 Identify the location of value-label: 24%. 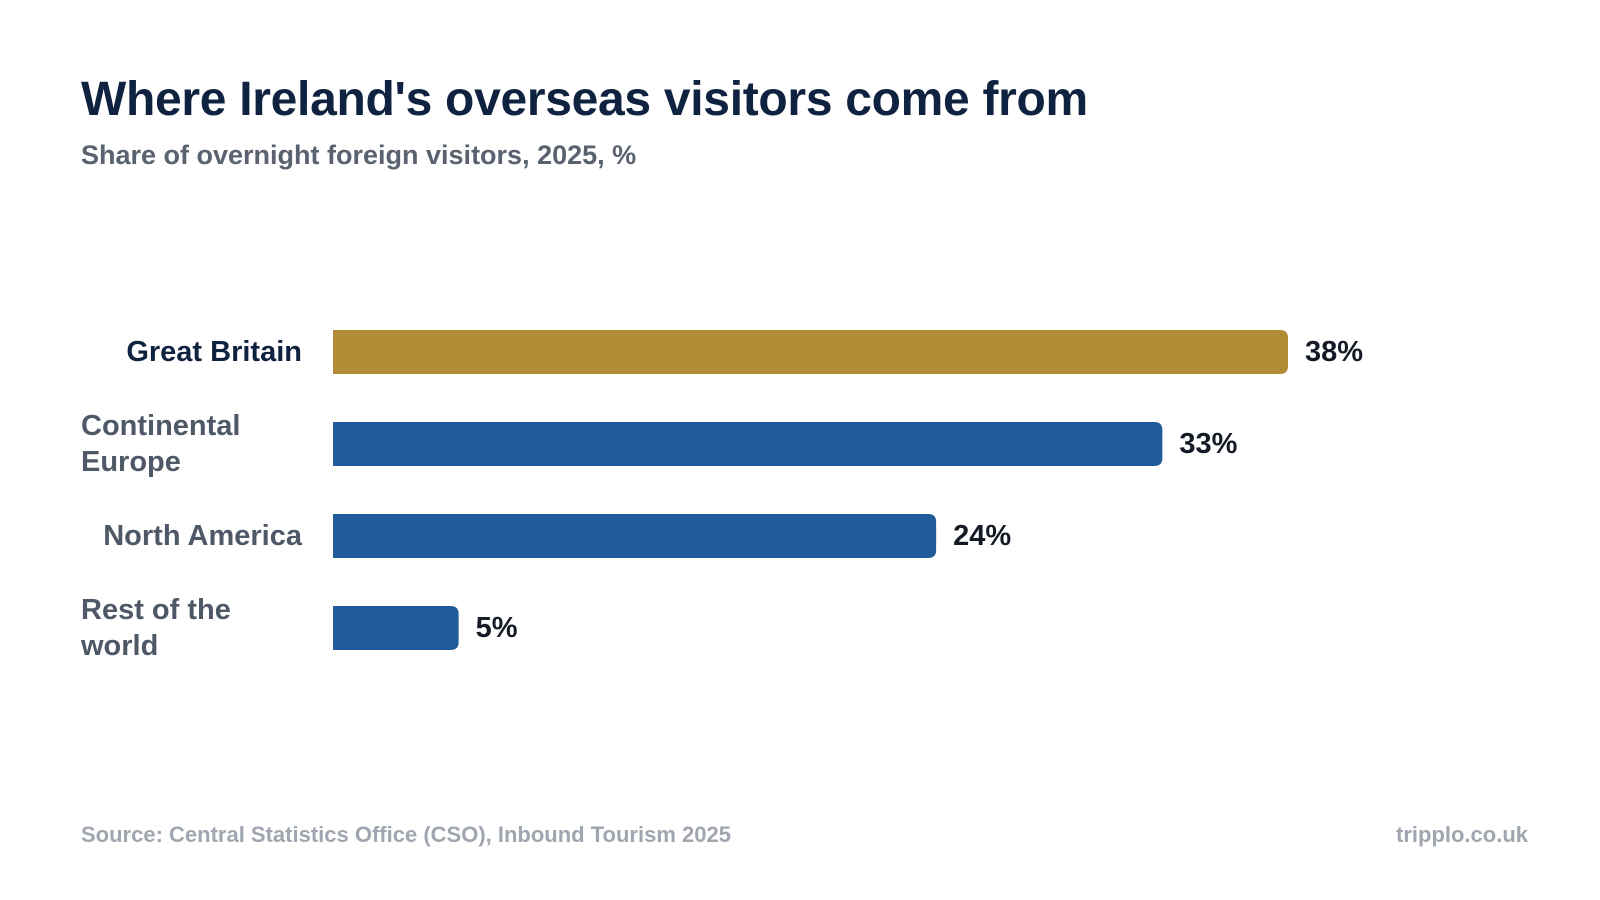
(982, 536).